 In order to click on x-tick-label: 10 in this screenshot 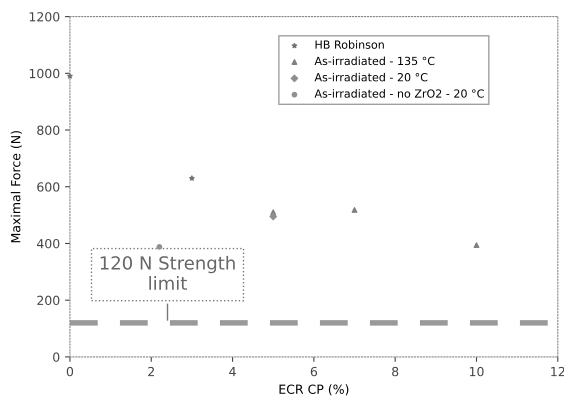, I will do `click(477, 371)`.